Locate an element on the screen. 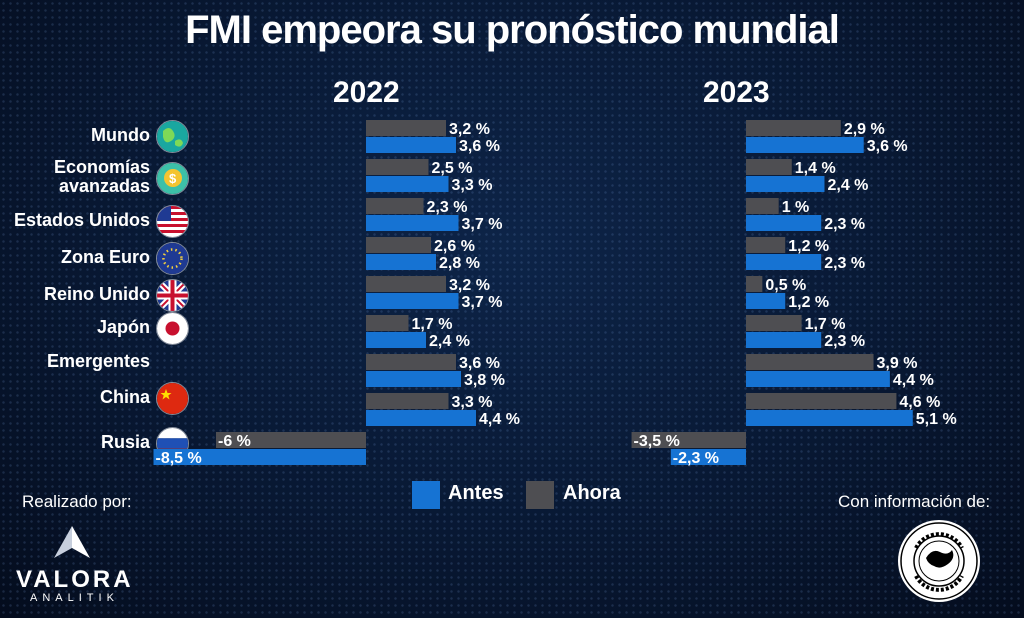 The height and width of the screenshot is (618, 1024). bar-2023-antes-economias-avanzadas is located at coordinates (785, 184).